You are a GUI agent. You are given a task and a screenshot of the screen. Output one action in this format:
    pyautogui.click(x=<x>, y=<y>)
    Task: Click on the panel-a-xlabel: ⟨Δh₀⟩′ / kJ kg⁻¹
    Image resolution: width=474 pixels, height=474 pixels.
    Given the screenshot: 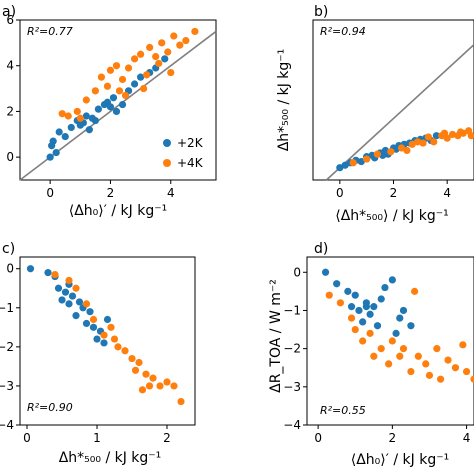 What is the action you would take?
    pyautogui.click(x=118, y=211)
    